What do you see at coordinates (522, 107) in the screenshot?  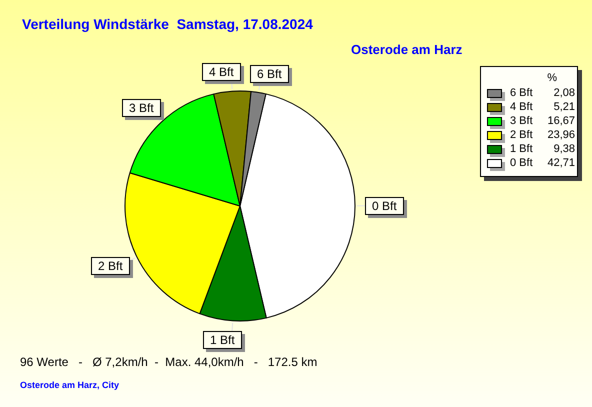 I see `legend-label: 4 Bft` at bounding box center [522, 107].